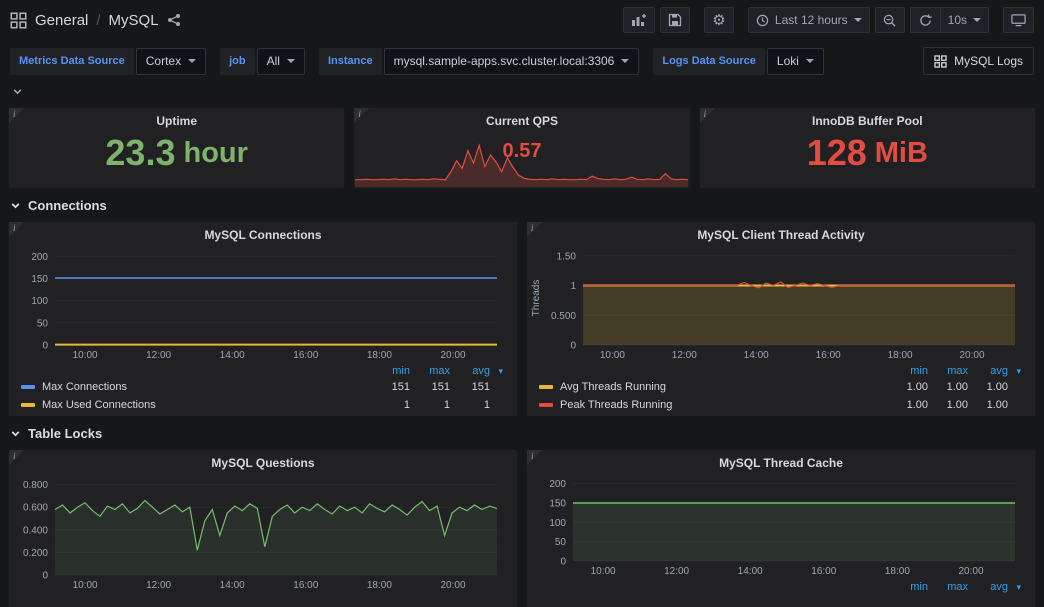 Image resolution: width=1044 pixels, height=607 pixels. Describe the element at coordinates (84, 387) in the screenshot. I see `series-label: Max Connections` at that location.